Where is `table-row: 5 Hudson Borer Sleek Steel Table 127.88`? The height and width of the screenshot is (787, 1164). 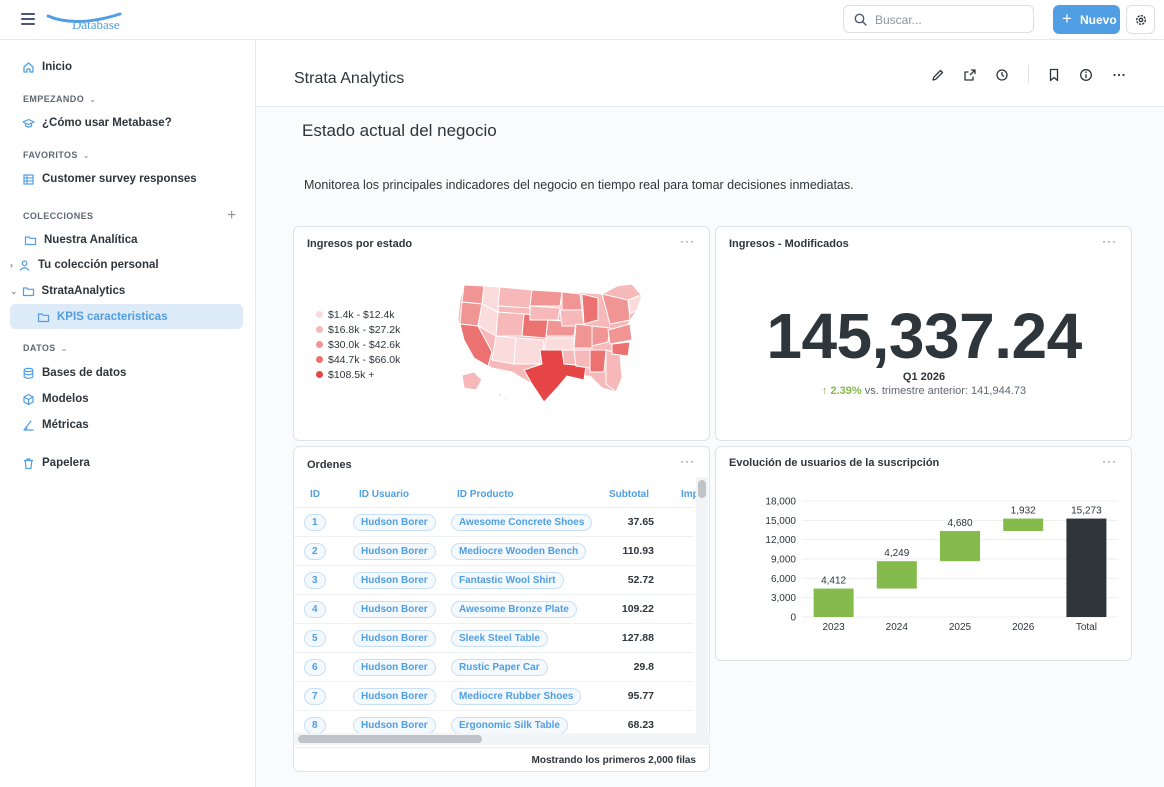 table-row: 5 Hudson Borer Sleek Steel Table 127.88 is located at coordinates (494, 637).